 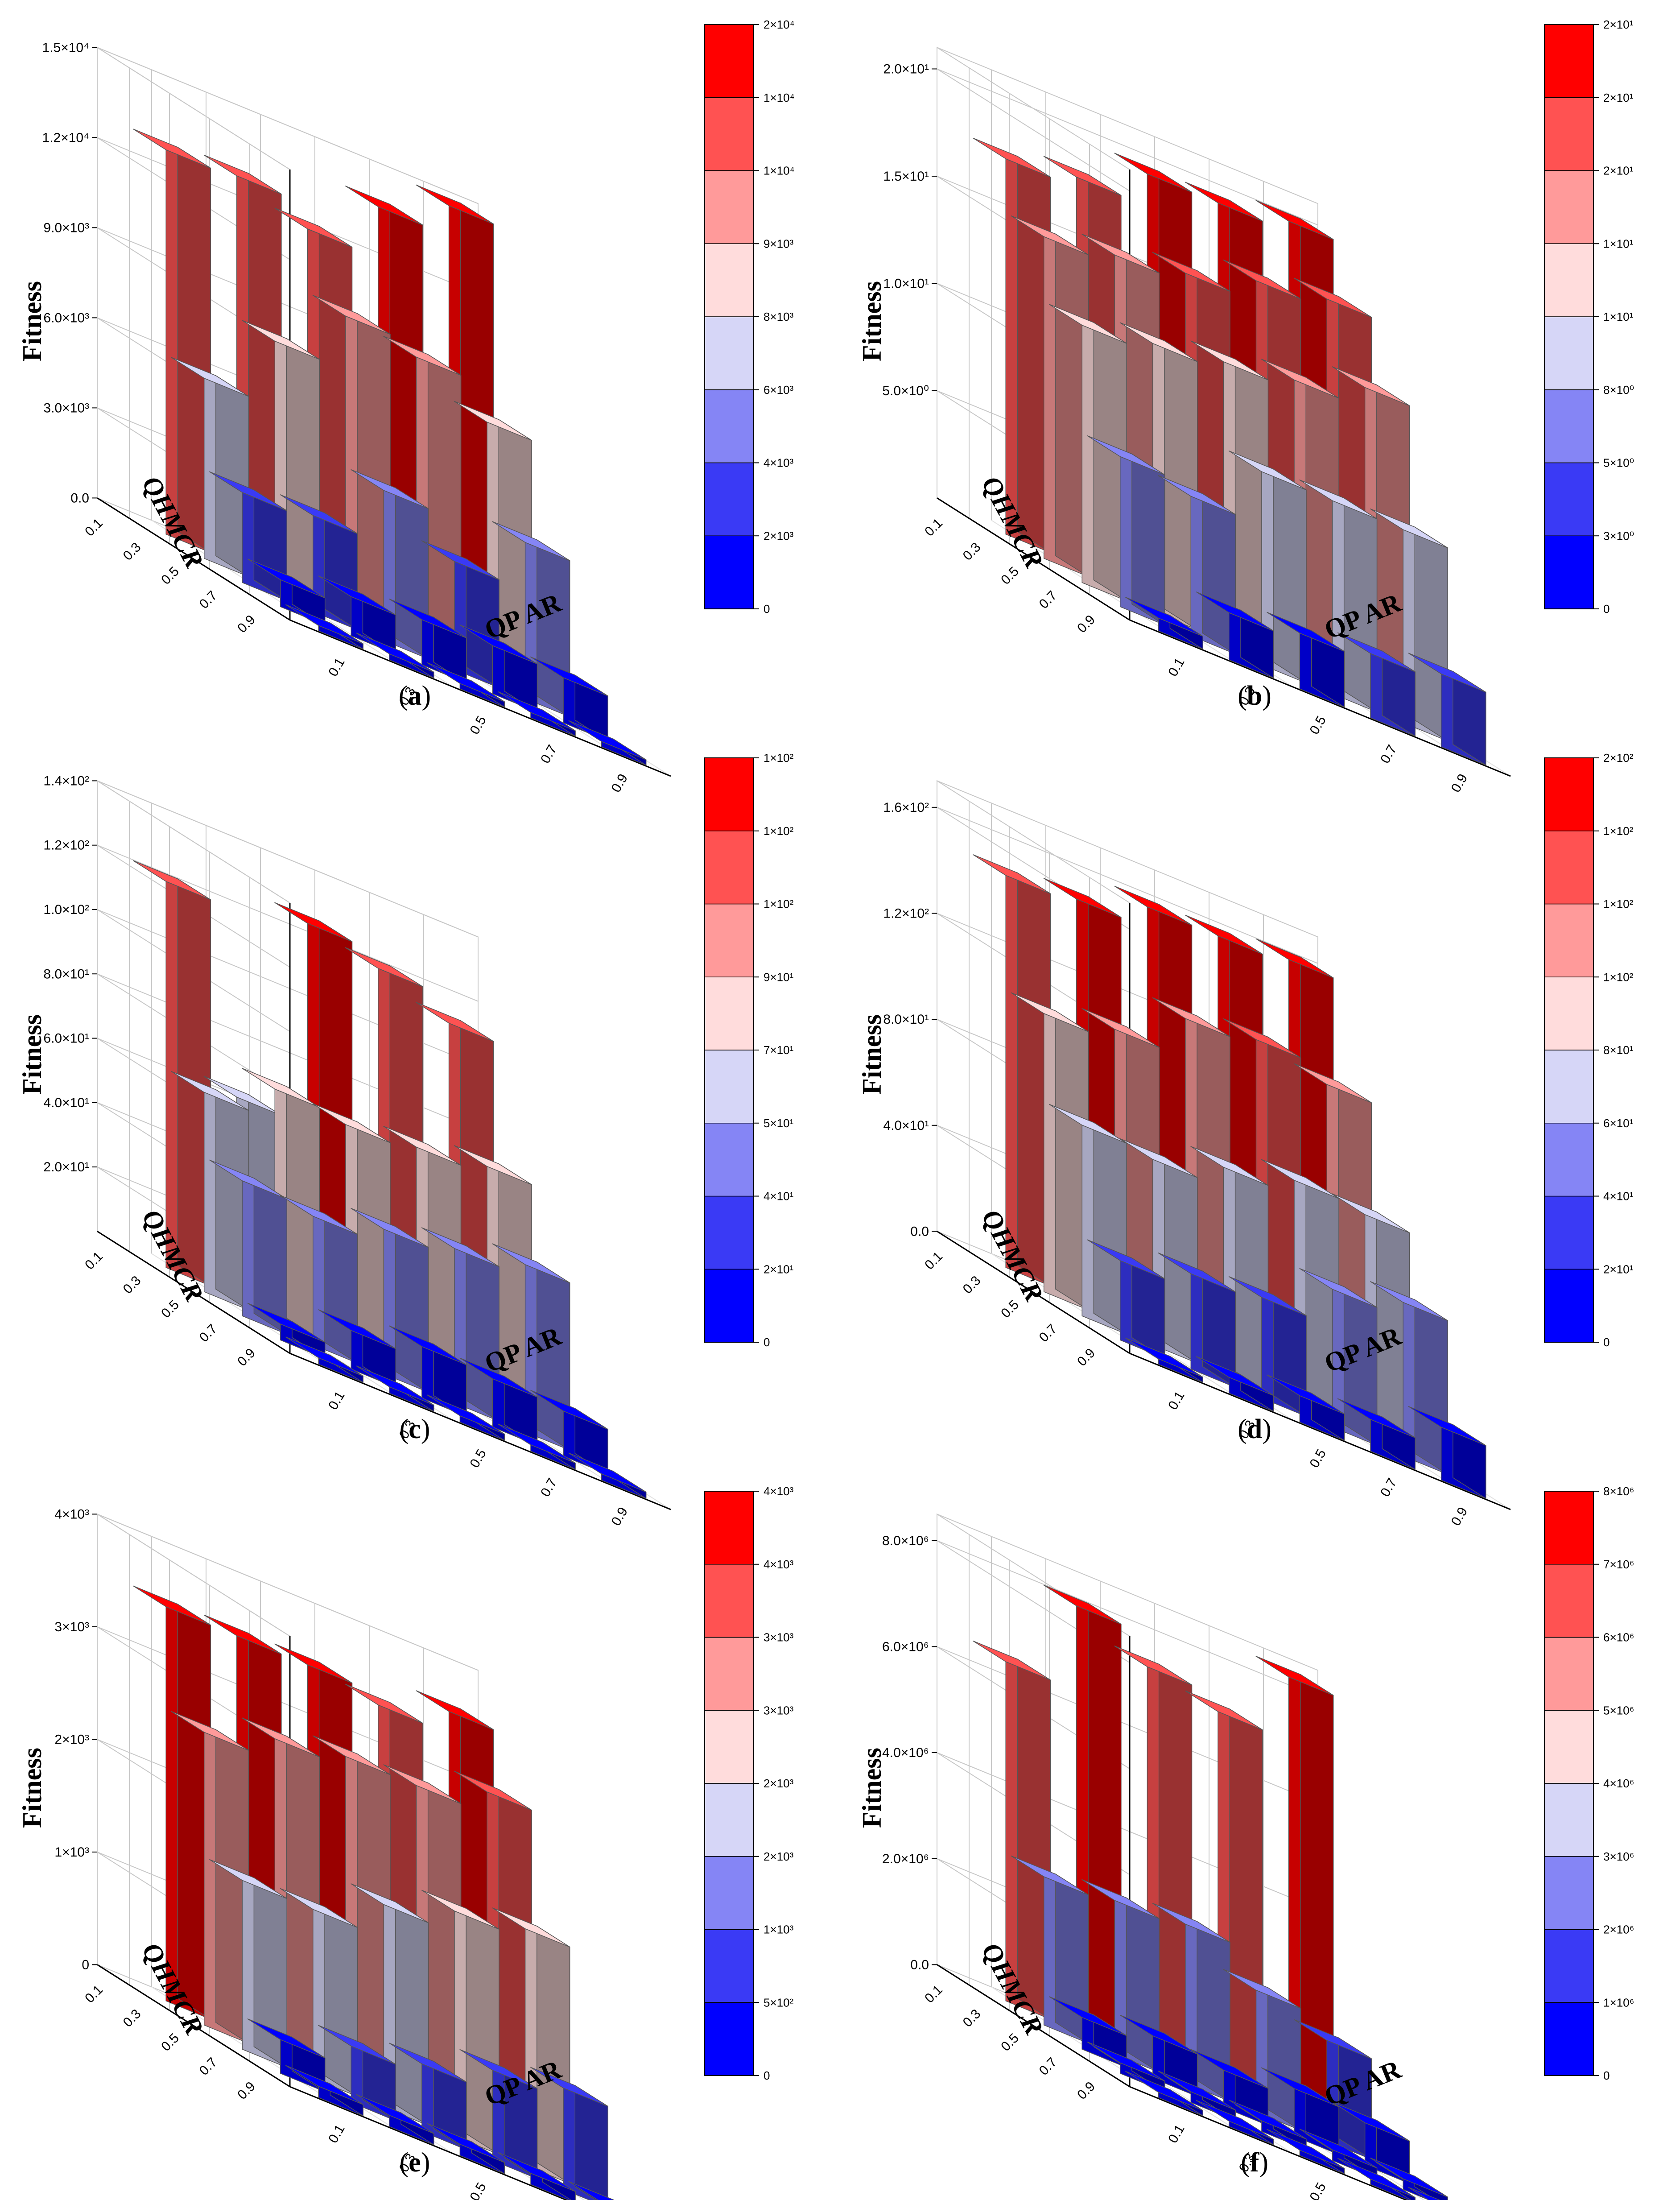 I want to click on bar-0.7-0.5, so click(x=427, y=641).